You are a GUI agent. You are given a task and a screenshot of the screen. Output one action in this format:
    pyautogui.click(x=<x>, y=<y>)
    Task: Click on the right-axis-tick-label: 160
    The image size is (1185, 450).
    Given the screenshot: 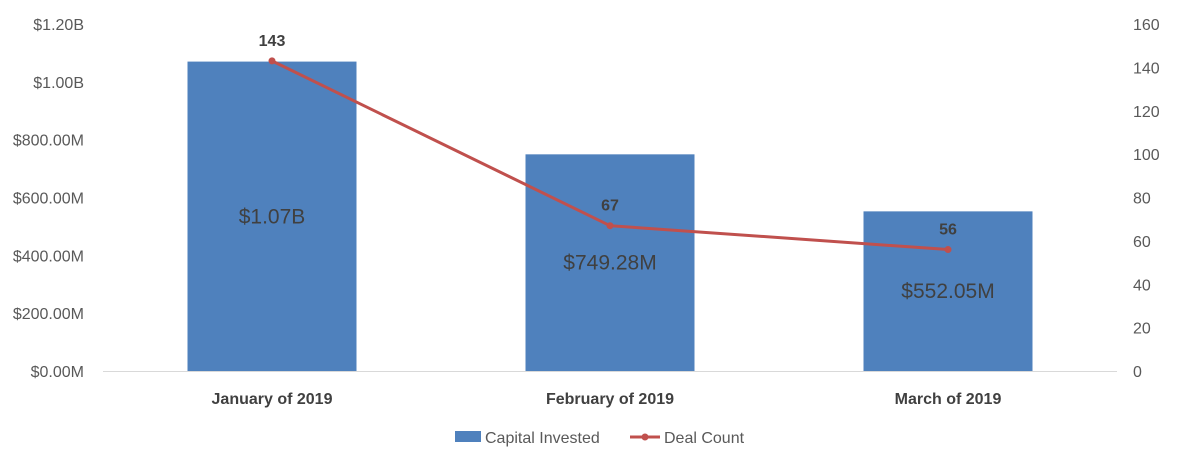 What is the action you would take?
    pyautogui.click(x=1146, y=25)
    